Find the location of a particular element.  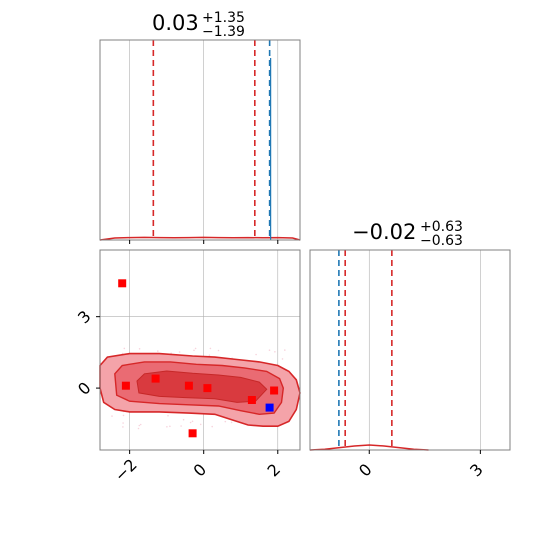

hist2-xtick-label-1: 3 is located at coordinates (476, 470).